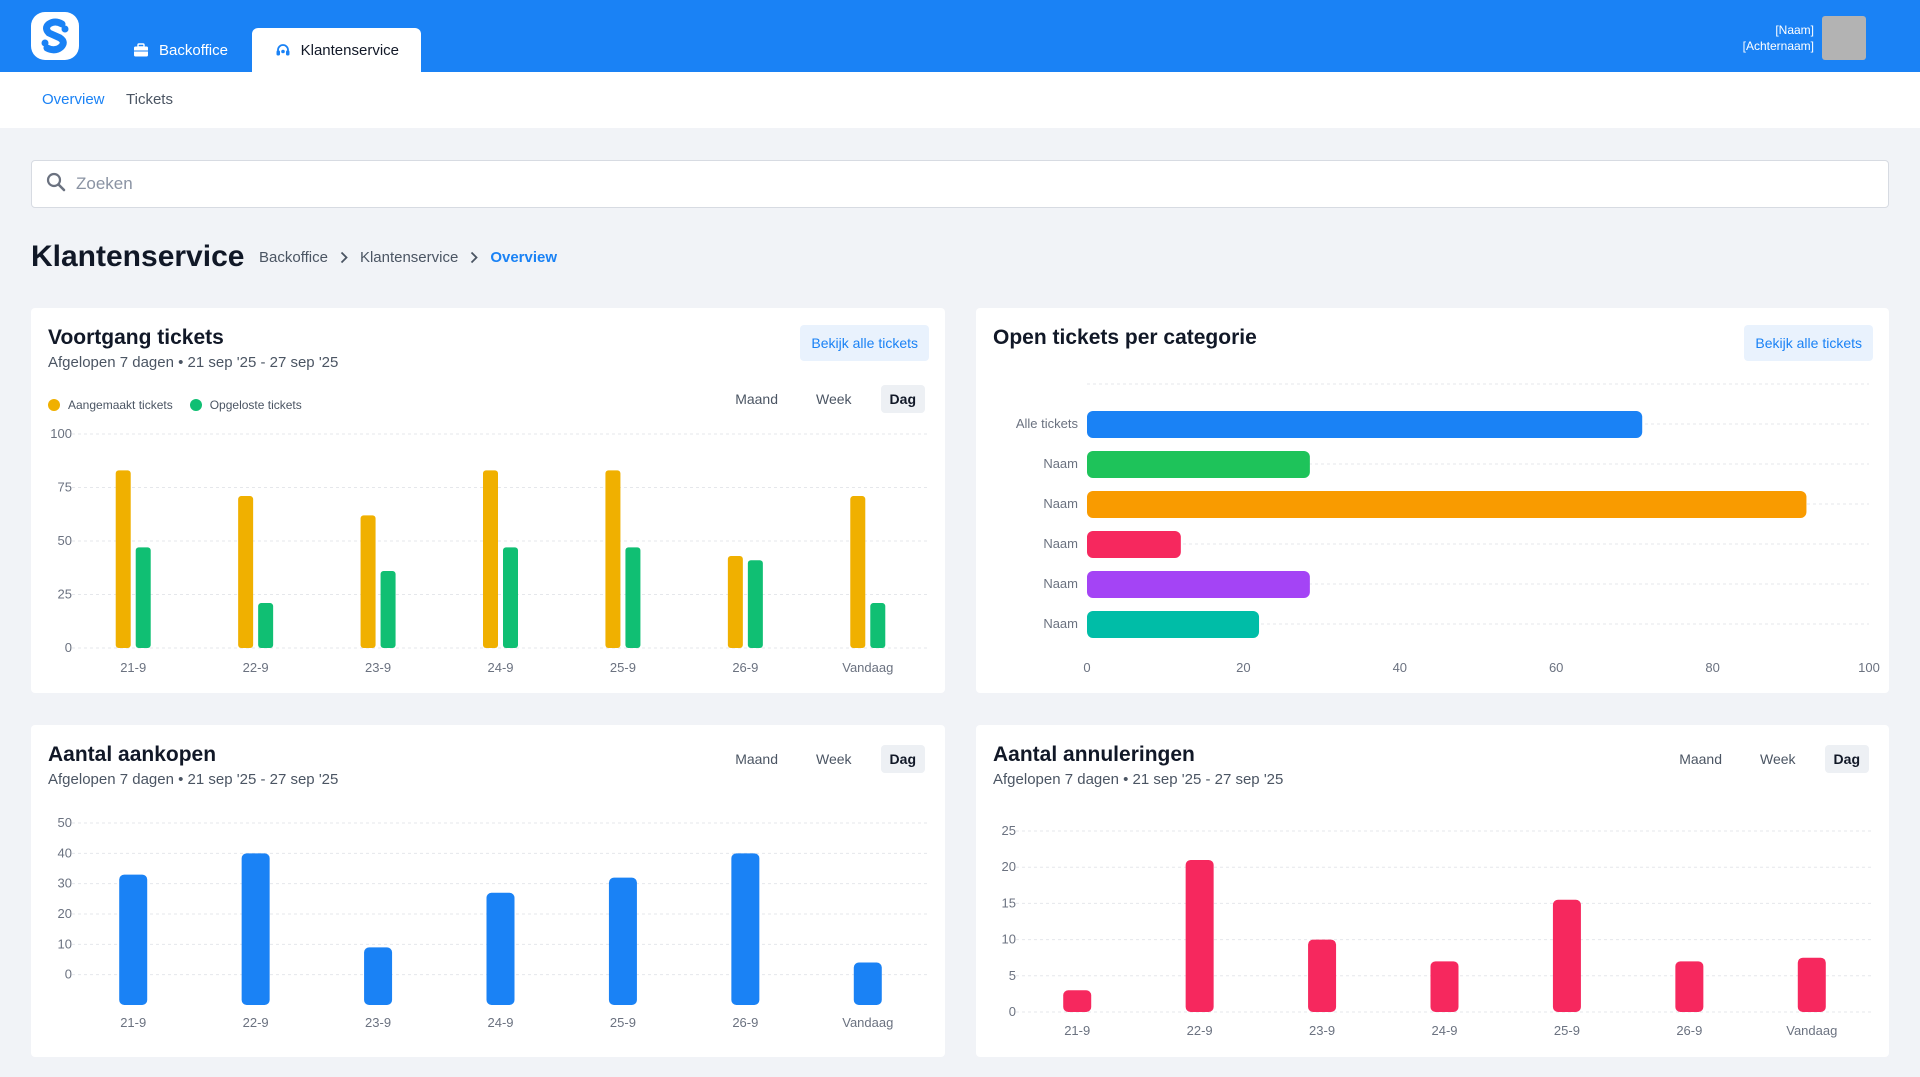 Image resolution: width=1920 pixels, height=1077 pixels. What do you see at coordinates (1009, 902) in the screenshot?
I see `y-tick-label: 15` at bounding box center [1009, 902].